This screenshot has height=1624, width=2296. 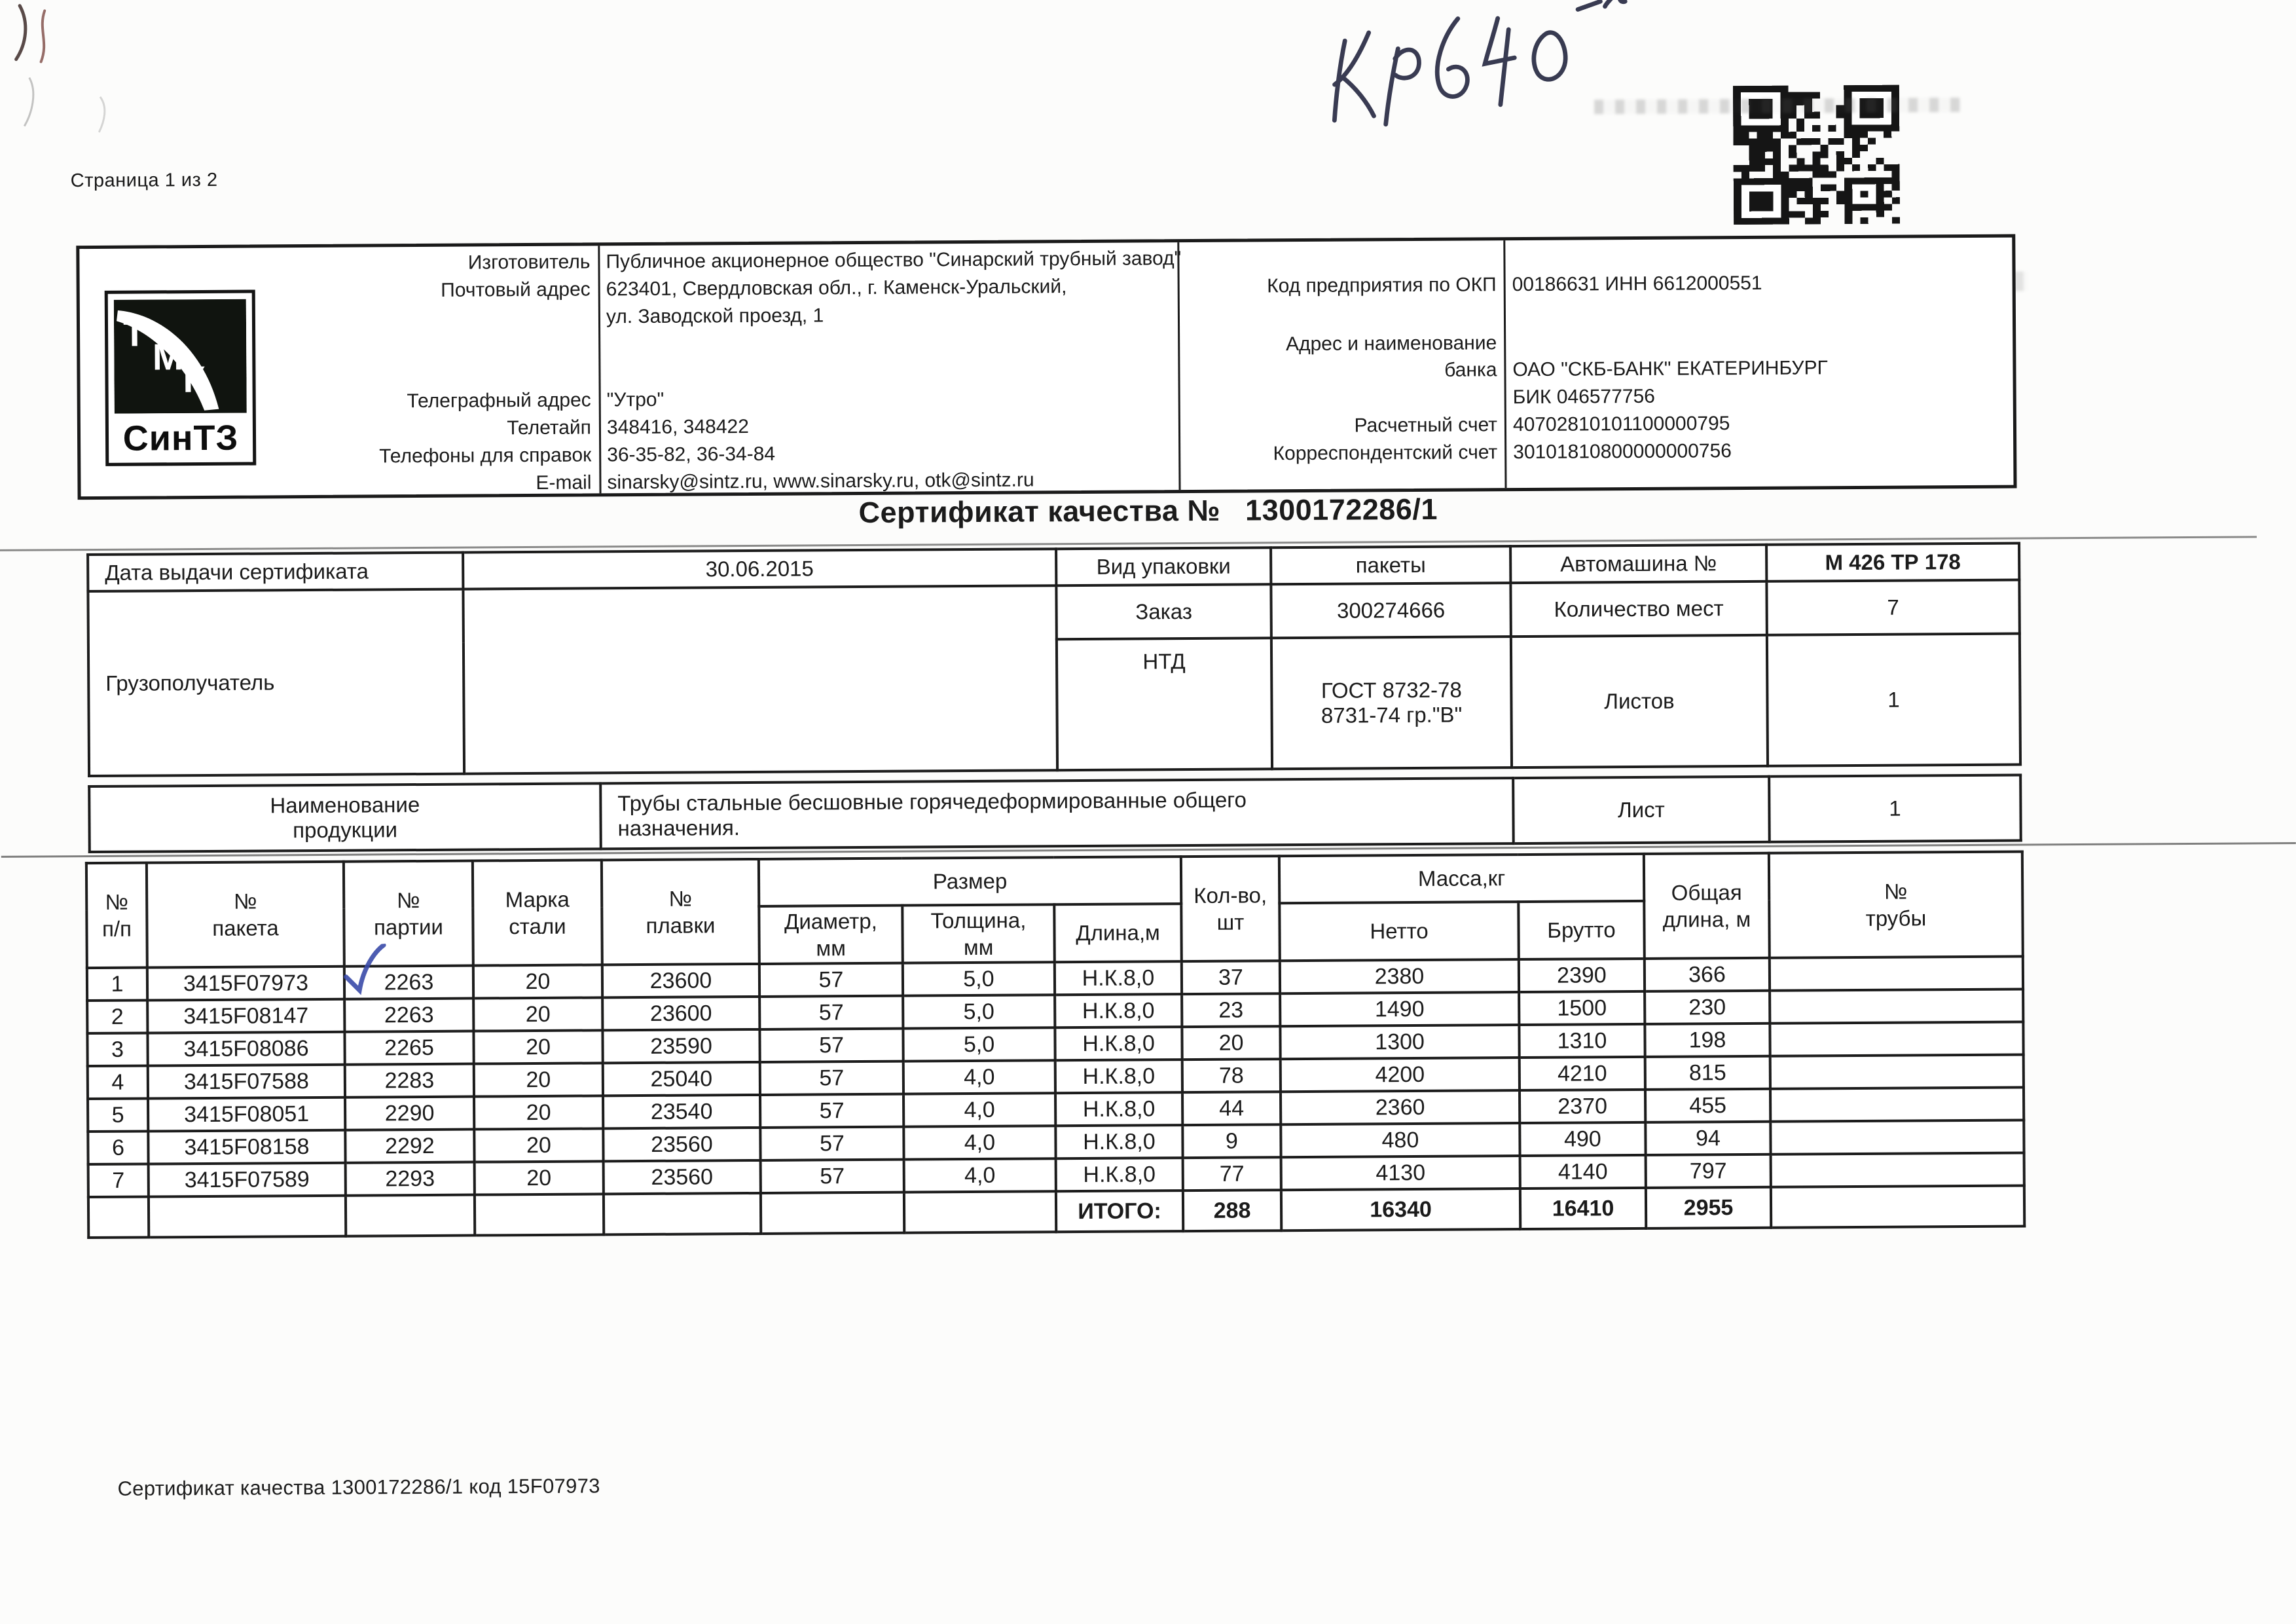 I want to click on cell: 4, so click(x=118, y=1082).